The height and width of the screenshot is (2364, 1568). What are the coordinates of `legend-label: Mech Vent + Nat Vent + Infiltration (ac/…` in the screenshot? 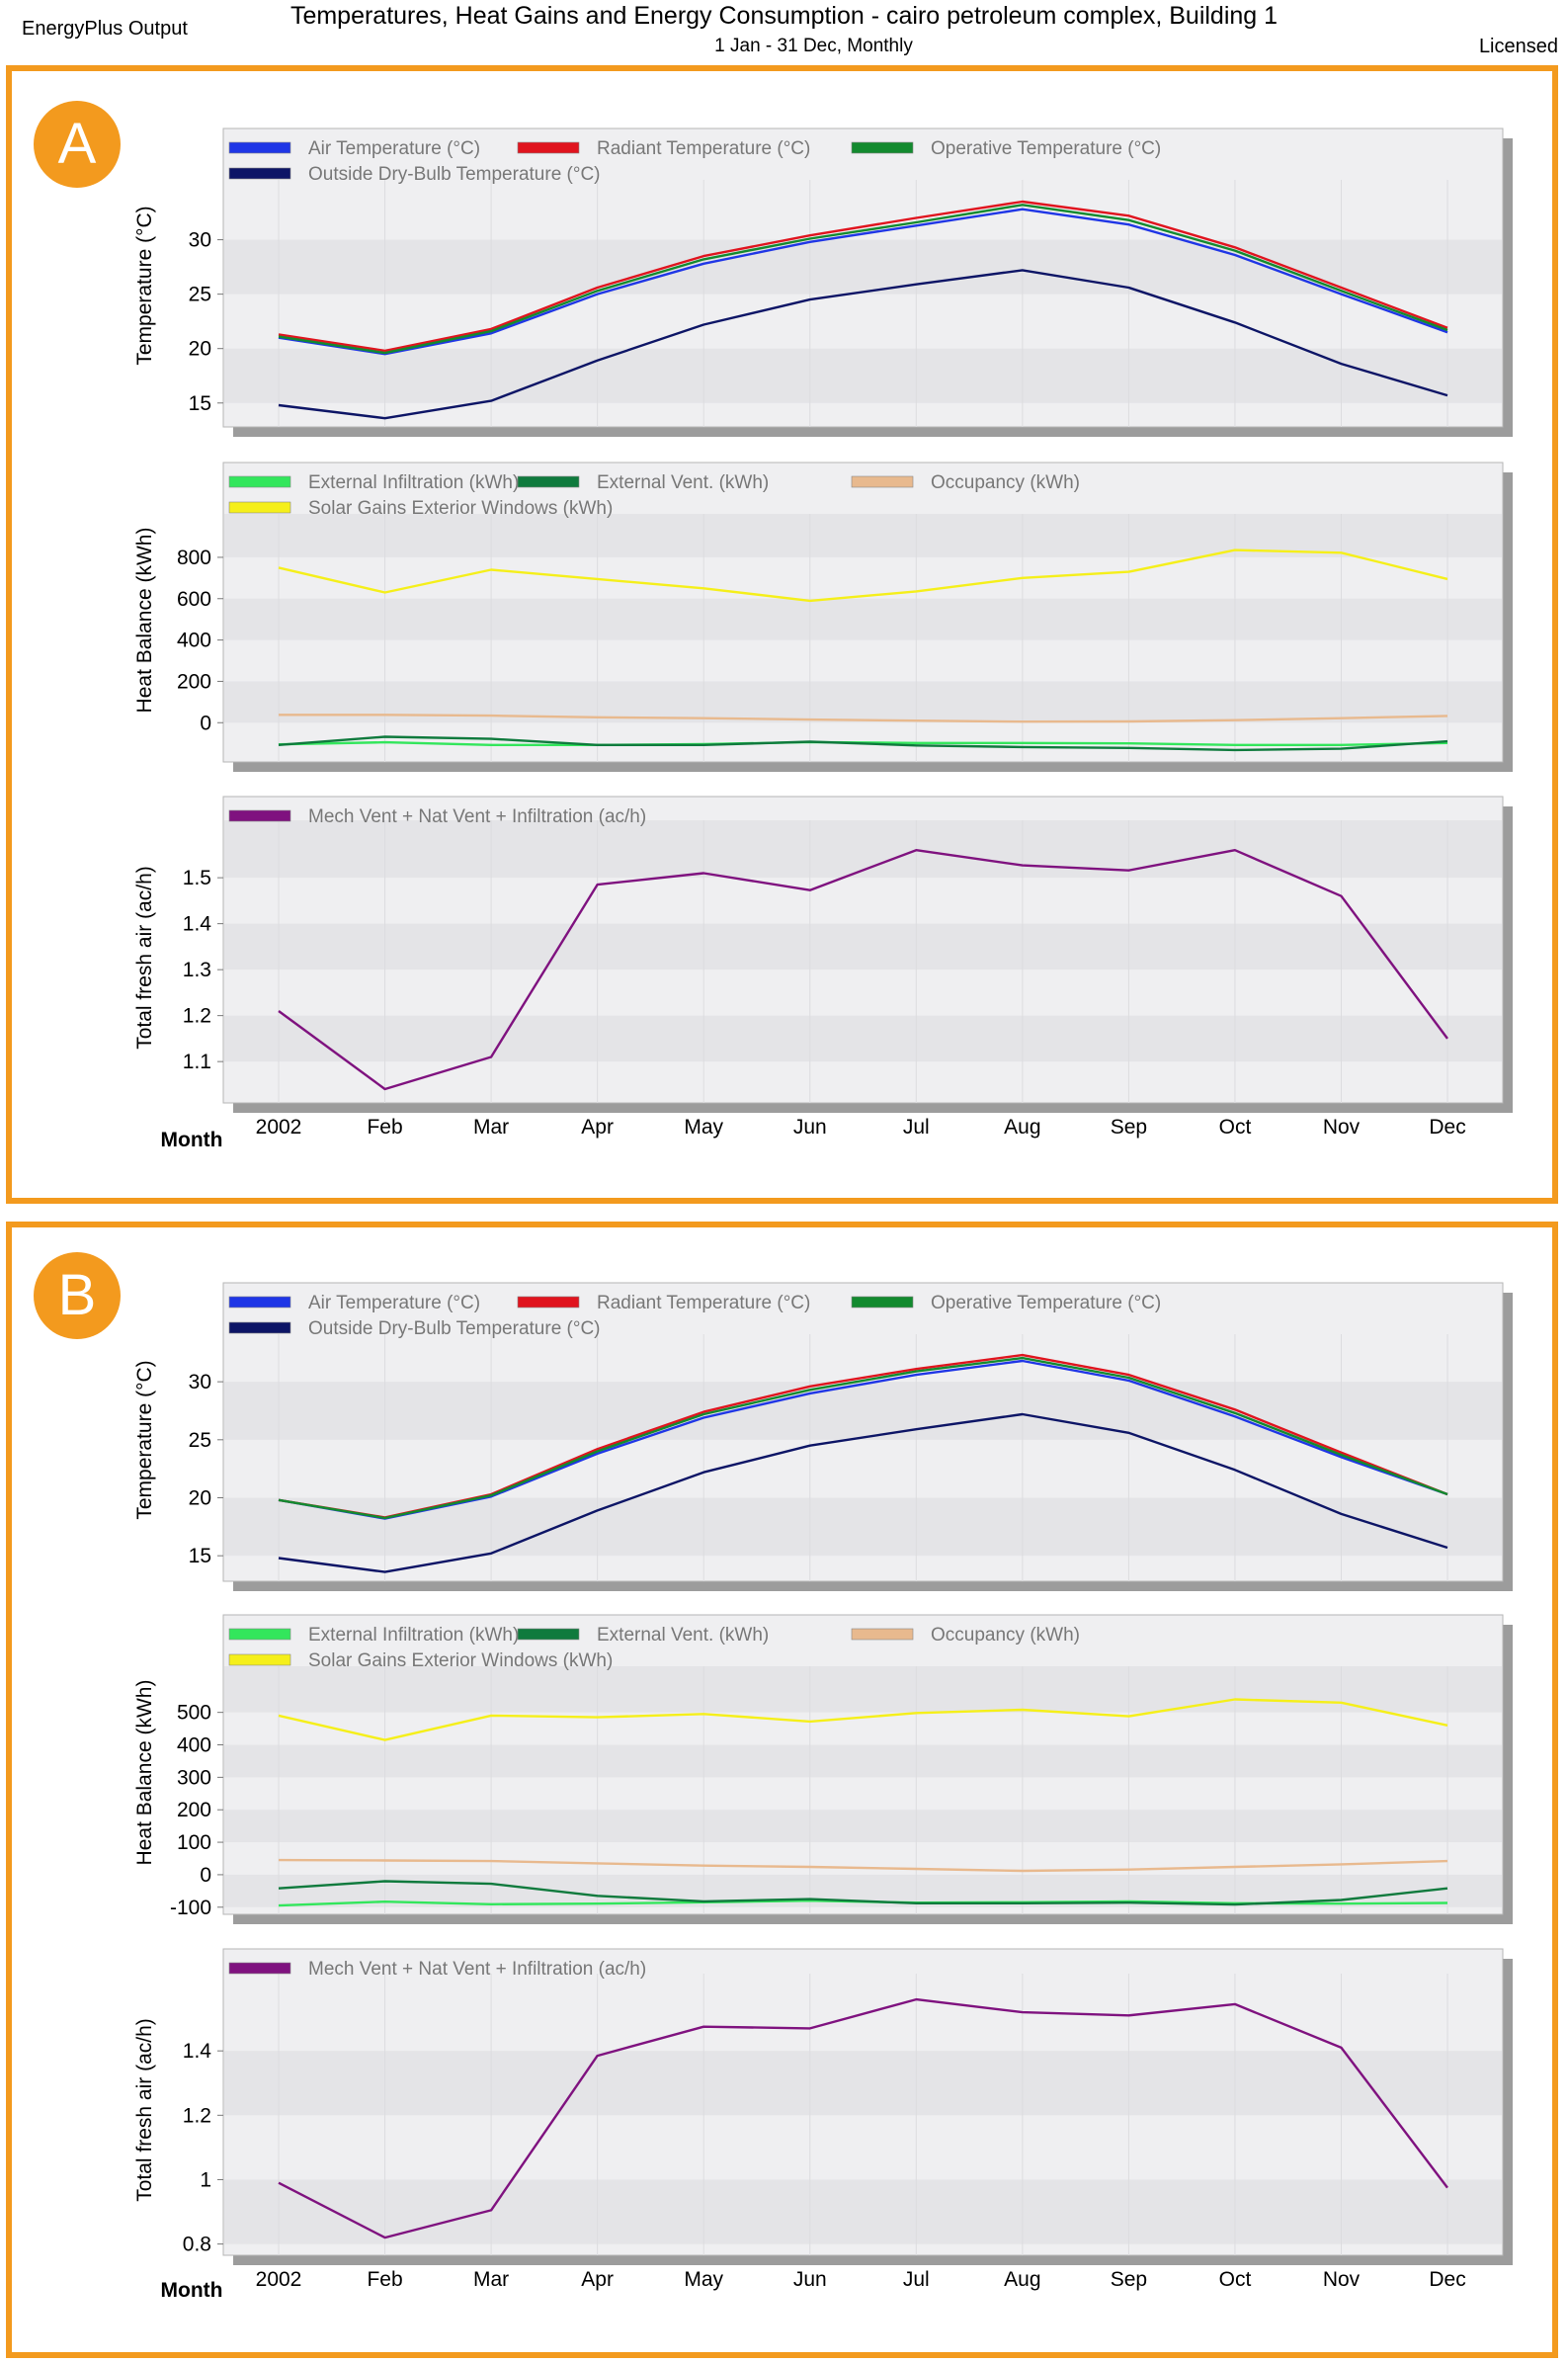 It's located at (477, 816).